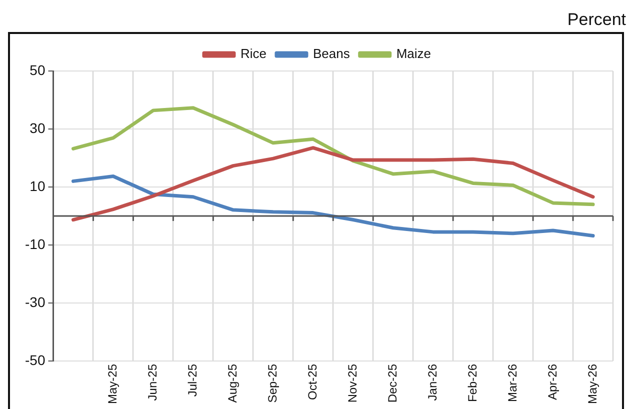  What do you see at coordinates (592, 384) in the screenshot?
I see `x-tick-label: May-26` at bounding box center [592, 384].